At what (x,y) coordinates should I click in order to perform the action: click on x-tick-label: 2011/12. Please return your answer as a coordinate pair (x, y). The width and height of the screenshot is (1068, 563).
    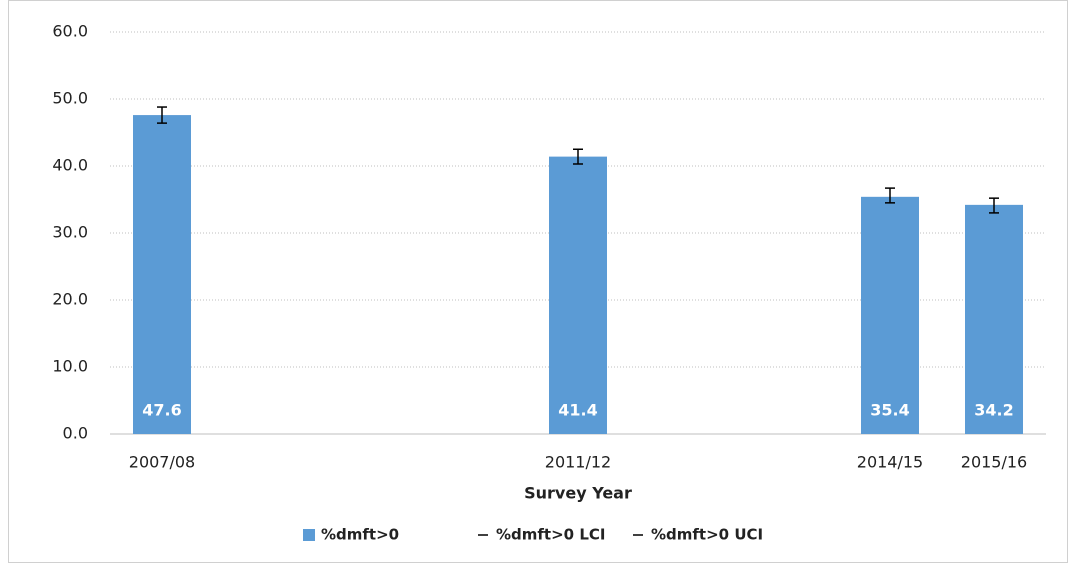
    Looking at the image, I should click on (578, 462).